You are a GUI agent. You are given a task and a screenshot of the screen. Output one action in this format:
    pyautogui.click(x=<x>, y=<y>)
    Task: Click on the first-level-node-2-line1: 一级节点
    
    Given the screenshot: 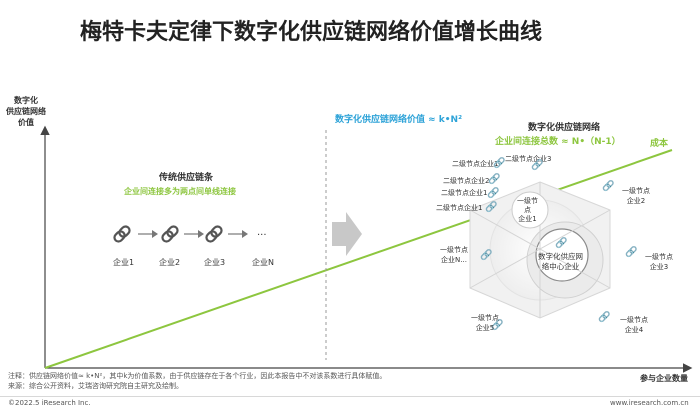 What is the action you would take?
    pyautogui.click(x=636, y=191)
    